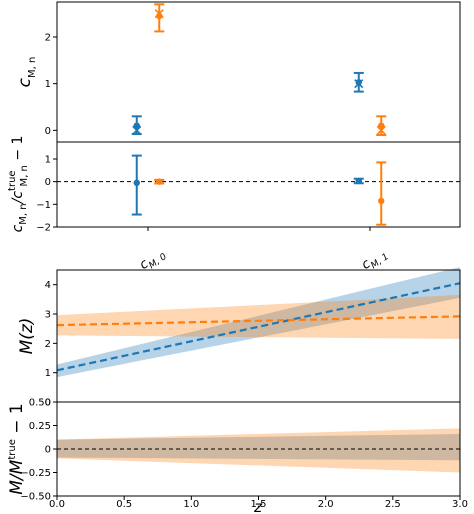  I want to click on z-tick-label: 1.5, so click(259, 504).